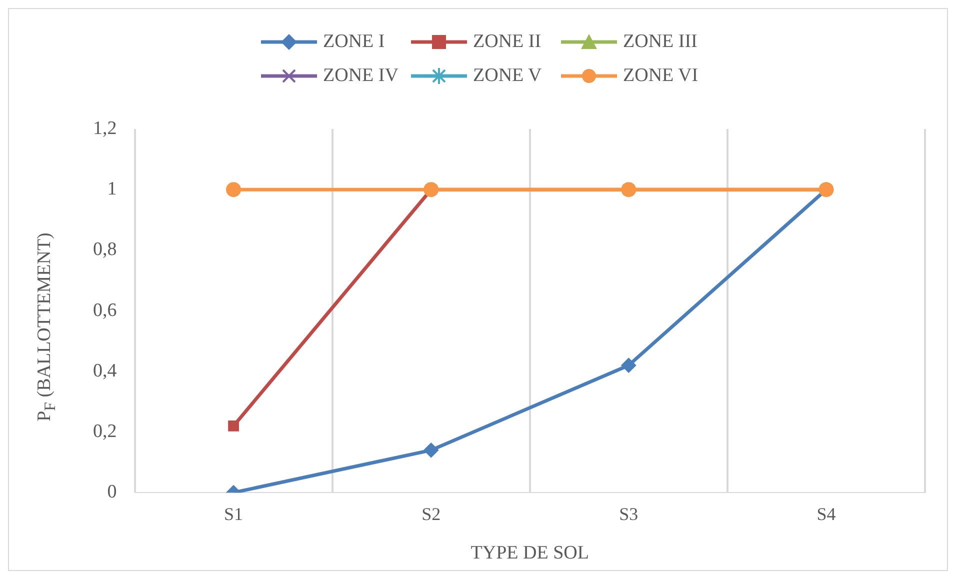 Image resolution: width=956 pixels, height=579 pixels. What do you see at coordinates (431, 514) in the screenshot?
I see `x-tick-label: S2` at bounding box center [431, 514].